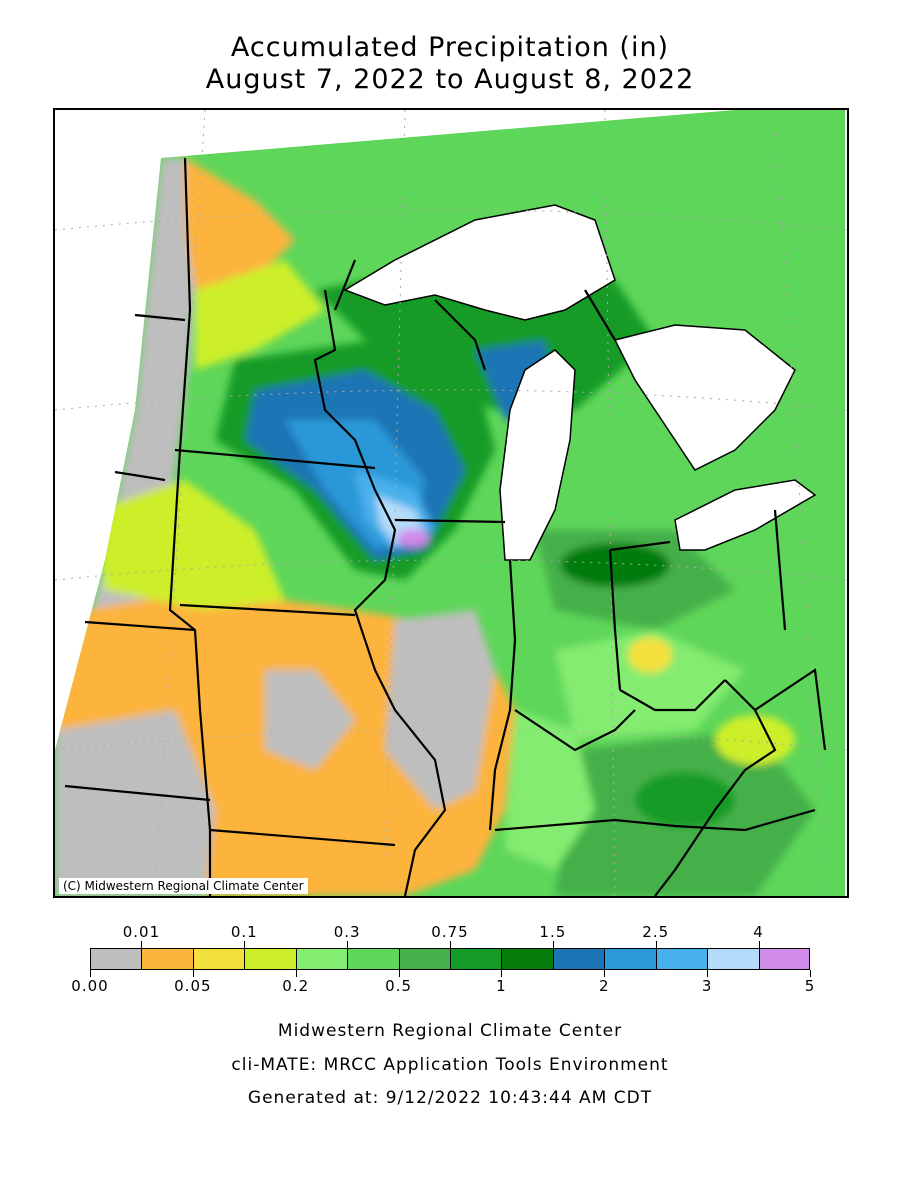 The height and width of the screenshot is (1200, 900). I want to click on border-west, so click(190, 526).